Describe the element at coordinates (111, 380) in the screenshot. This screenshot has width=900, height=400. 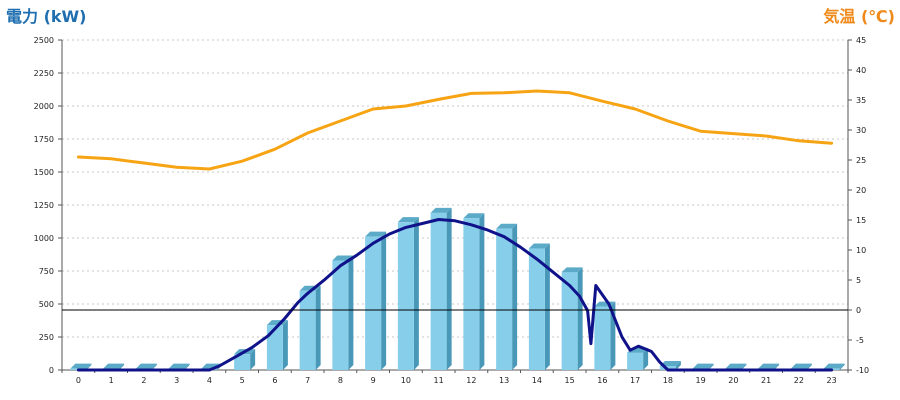
I see `x-tick-label: 1` at that location.